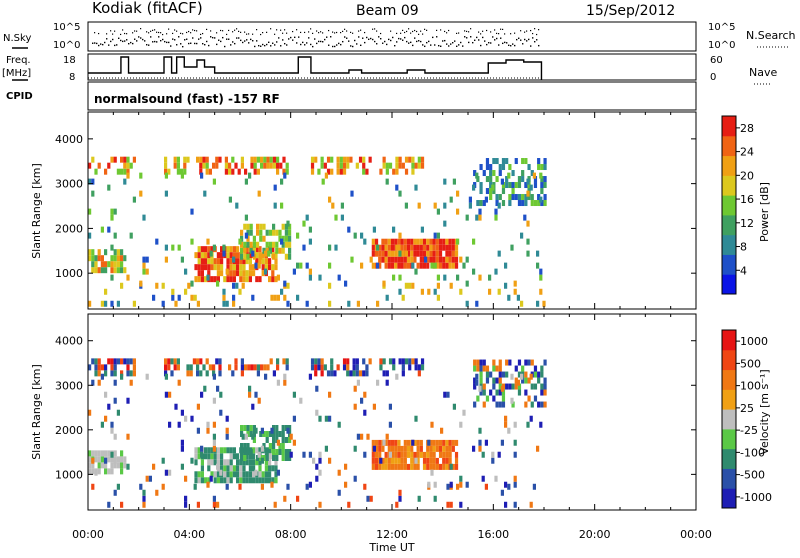  What do you see at coordinates (291, 534) in the screenshot?
I see `x-tick-label: 08:00` at bounding box center [291, 534].